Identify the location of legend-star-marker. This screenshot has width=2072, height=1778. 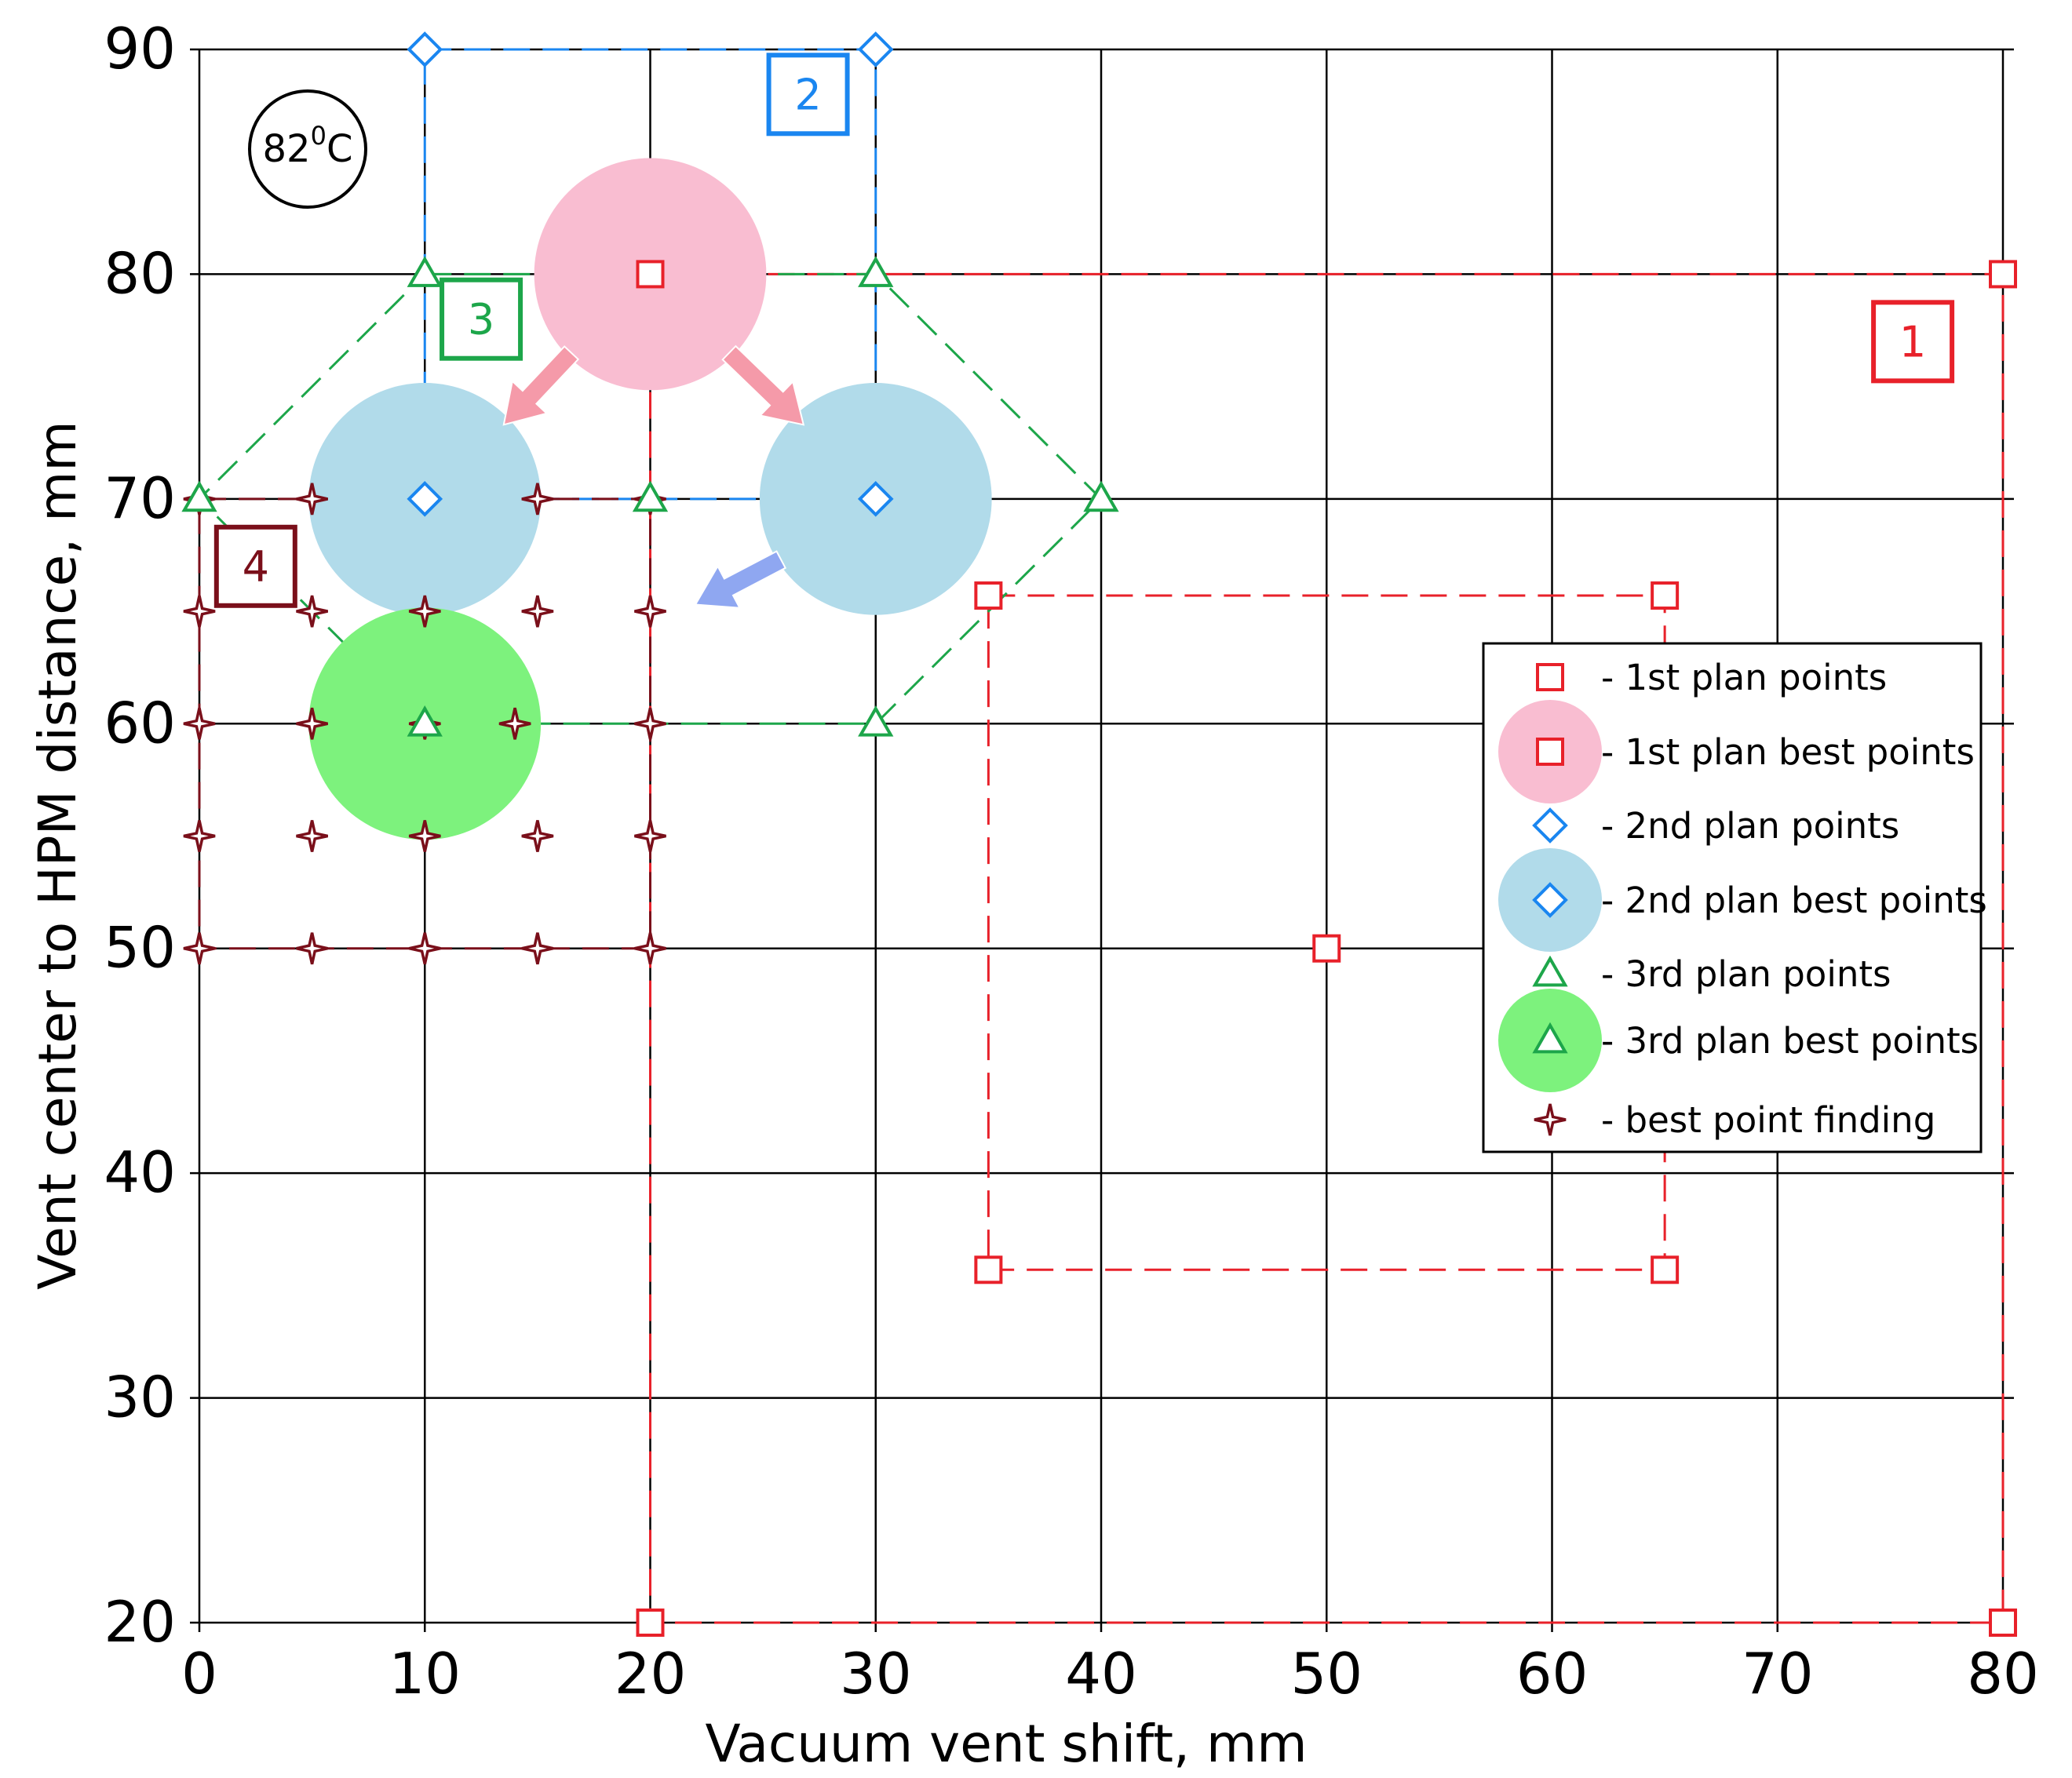
(1550, 1119).